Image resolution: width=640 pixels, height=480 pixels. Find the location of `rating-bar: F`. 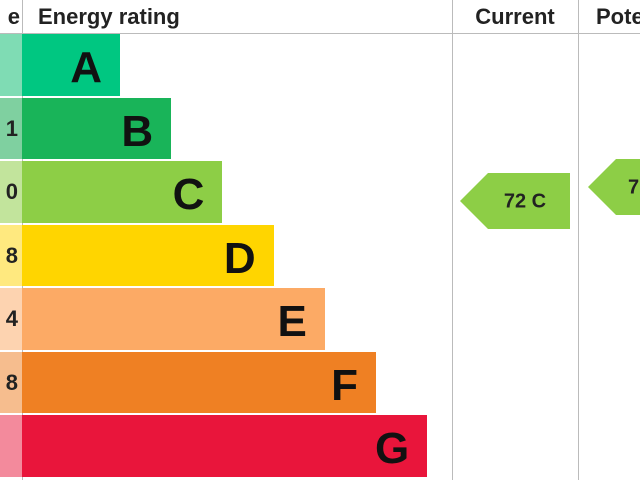

rating-bar: F is located at coordinates (199, 382).